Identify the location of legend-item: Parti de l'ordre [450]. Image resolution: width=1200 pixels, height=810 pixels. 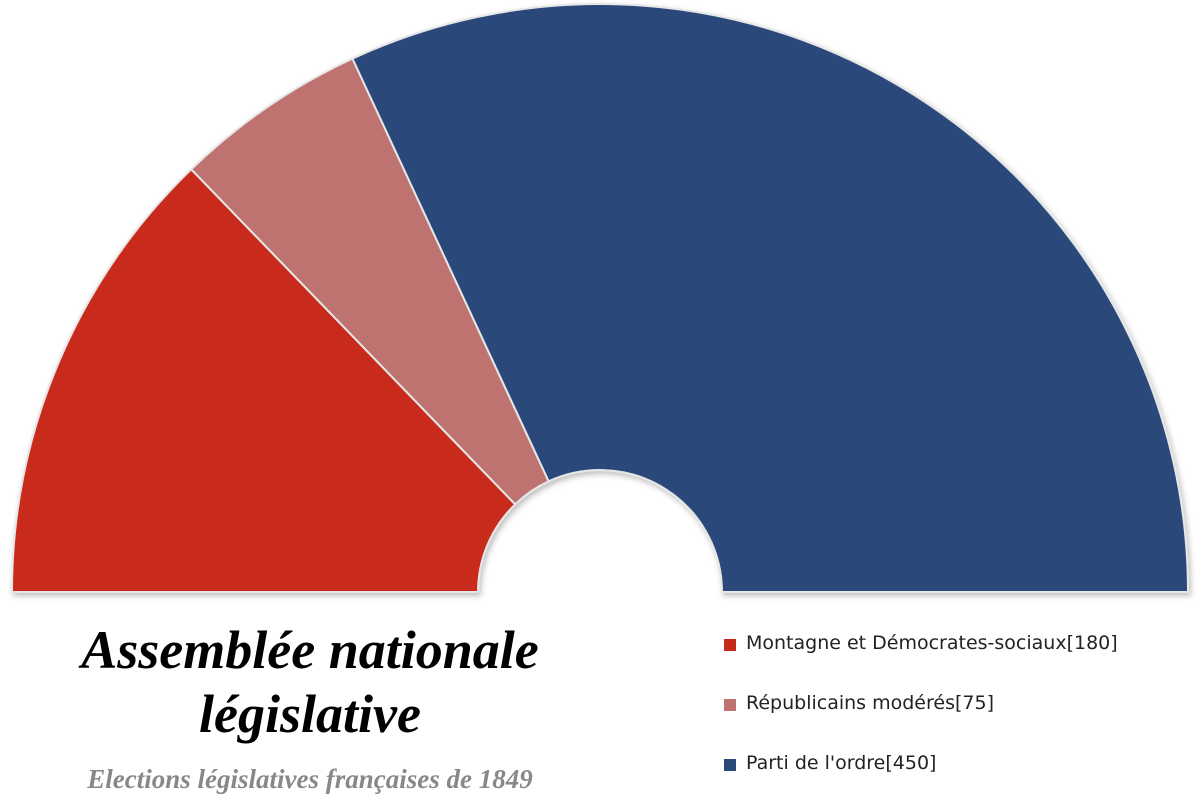
(921, 781).